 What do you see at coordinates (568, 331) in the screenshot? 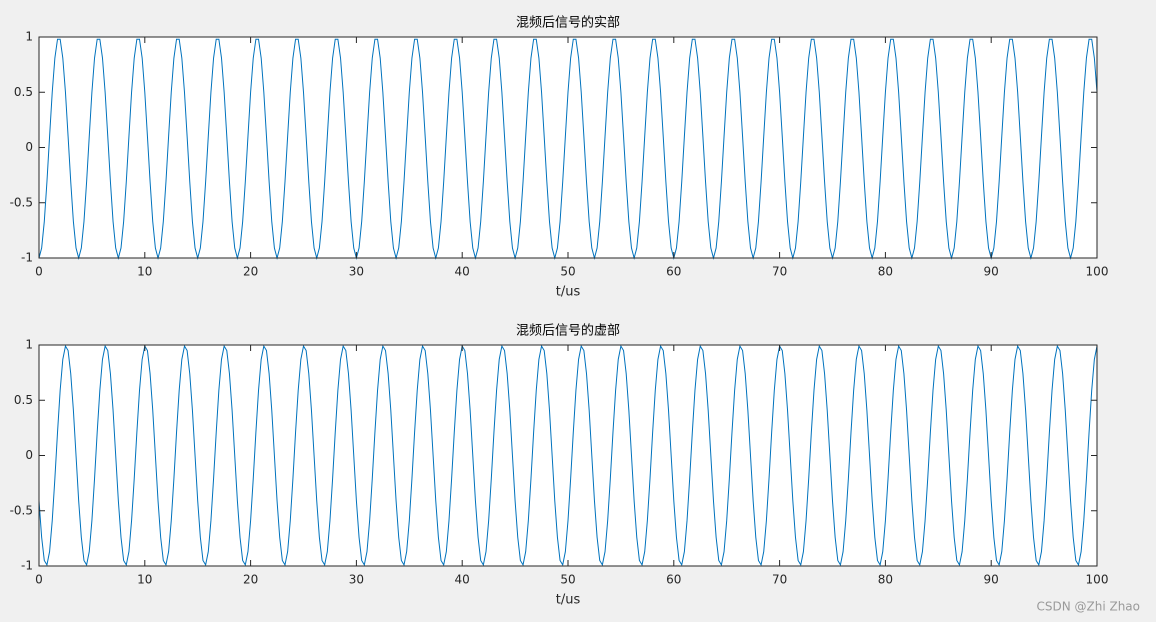
I see `chart-title: 混频后信号的虚部` at bounding box center [568, 331].